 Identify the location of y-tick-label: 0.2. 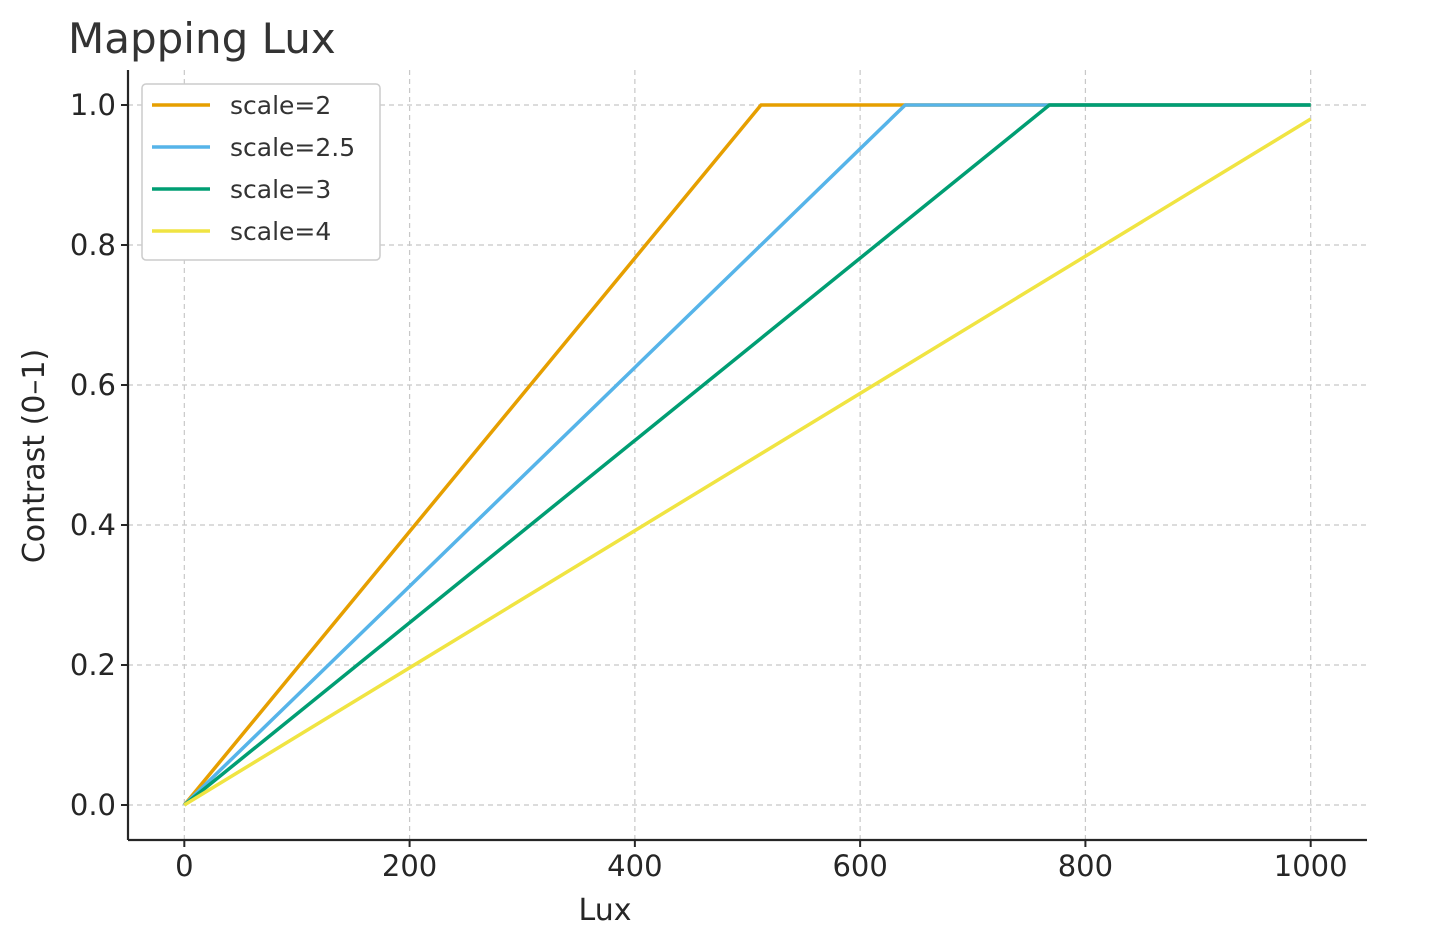
(93, 665).